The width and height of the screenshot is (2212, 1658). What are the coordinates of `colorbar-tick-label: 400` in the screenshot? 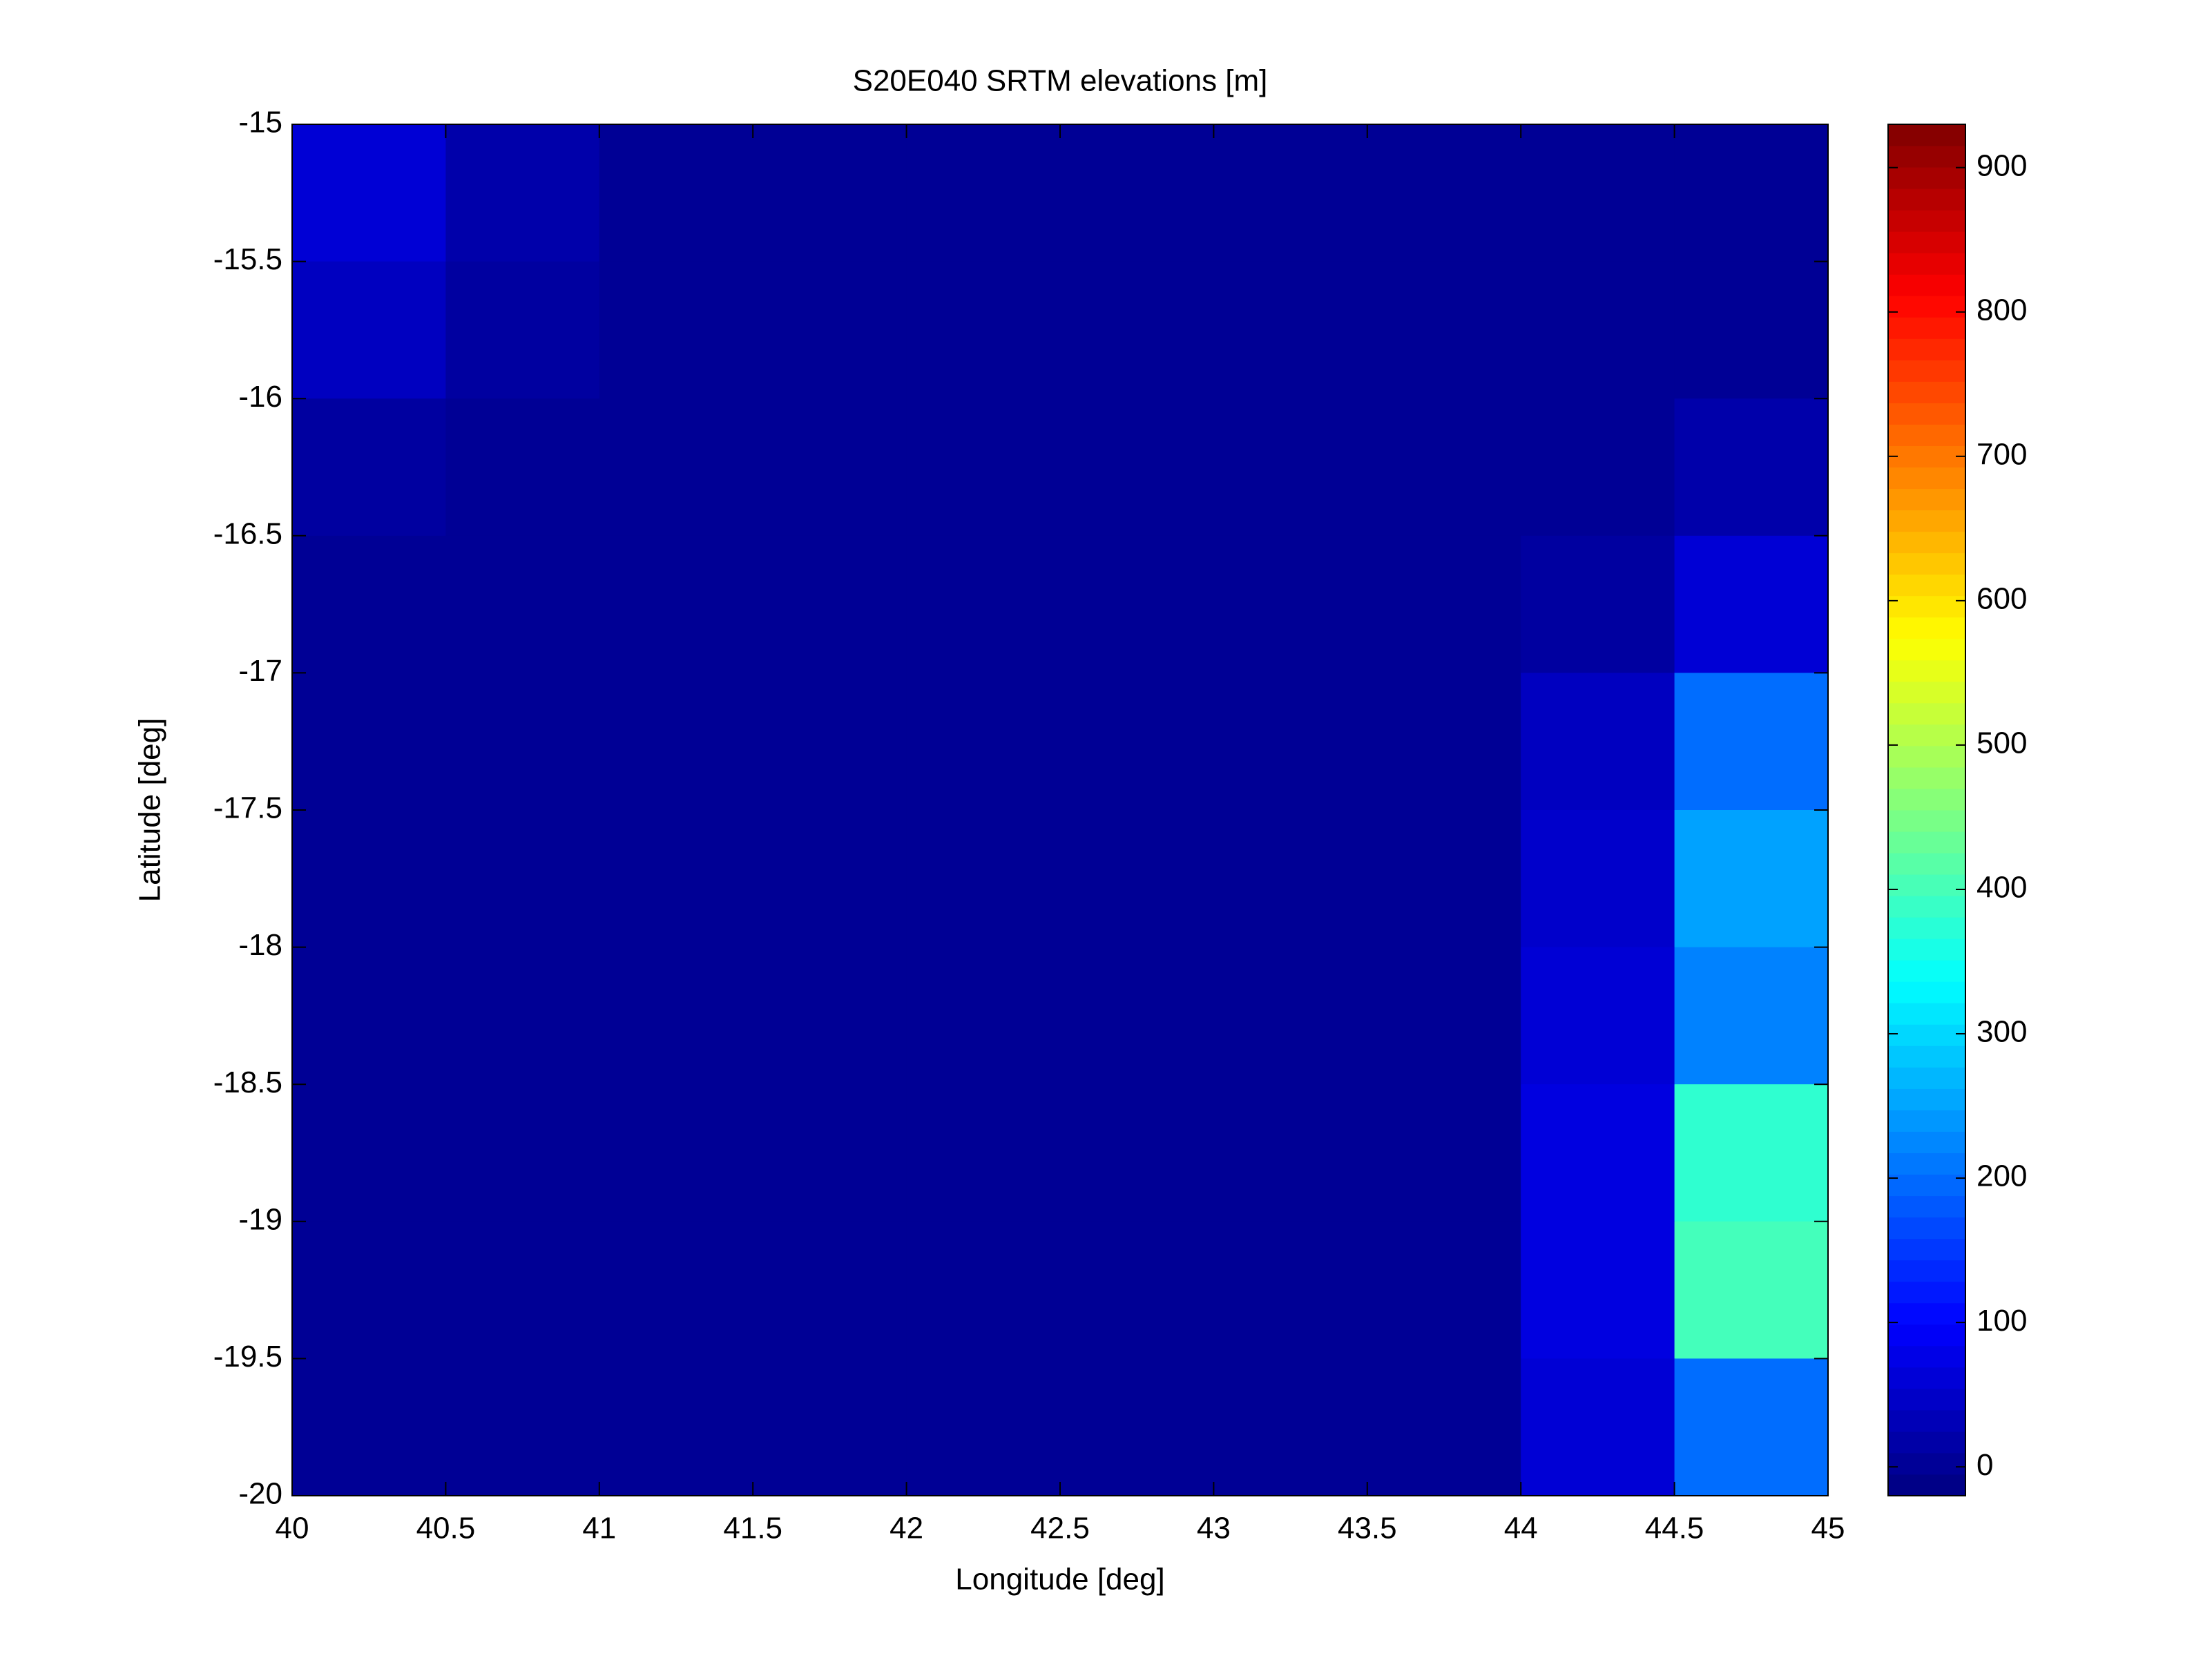 It's located at (2002, 888).